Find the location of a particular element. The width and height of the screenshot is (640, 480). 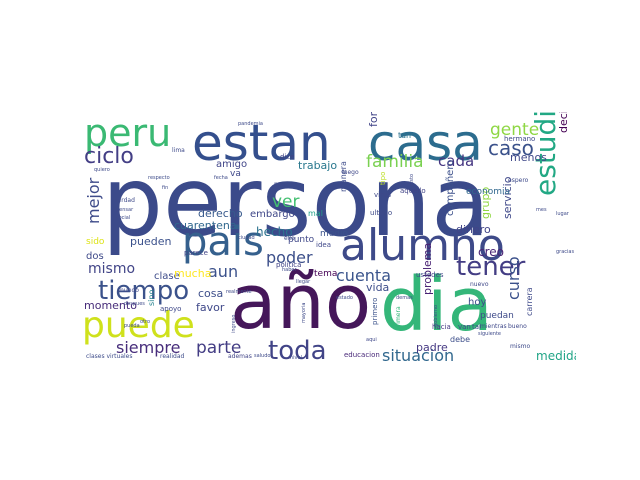

word-caso: caso is located at coordinates (511, 148).